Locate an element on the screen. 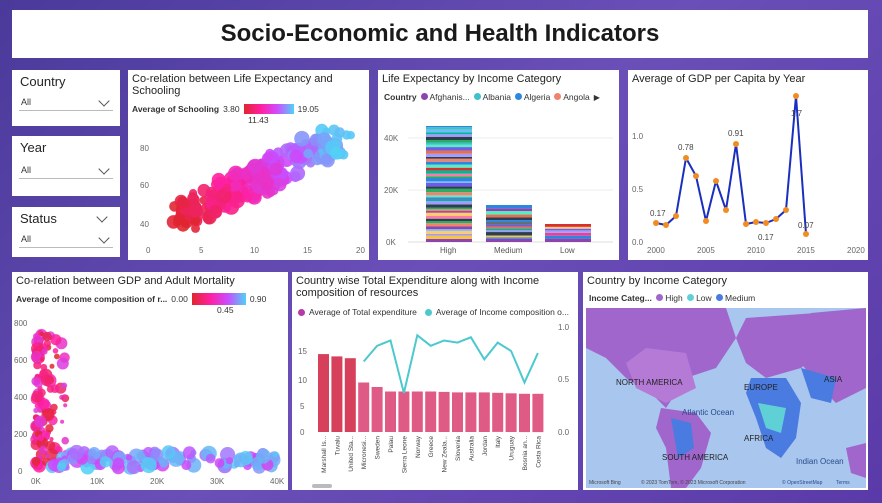  africa-low is located at coordinates (772, 418).